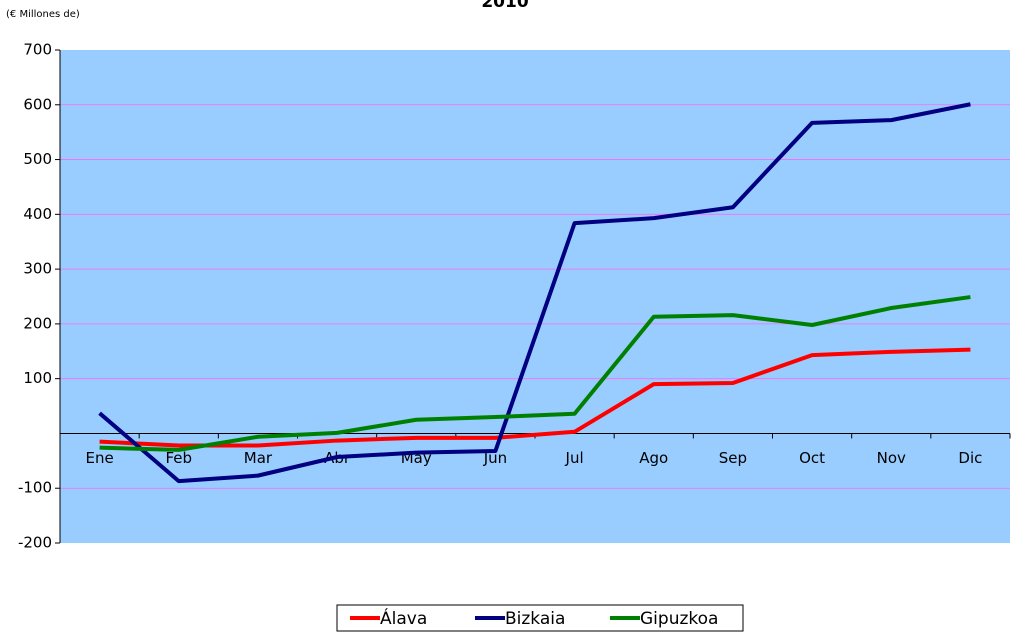  What do you see at coordinates (495, 458) in the screenshot?
I see `x-tick-label: Jun` at bounding box center [495, 458].